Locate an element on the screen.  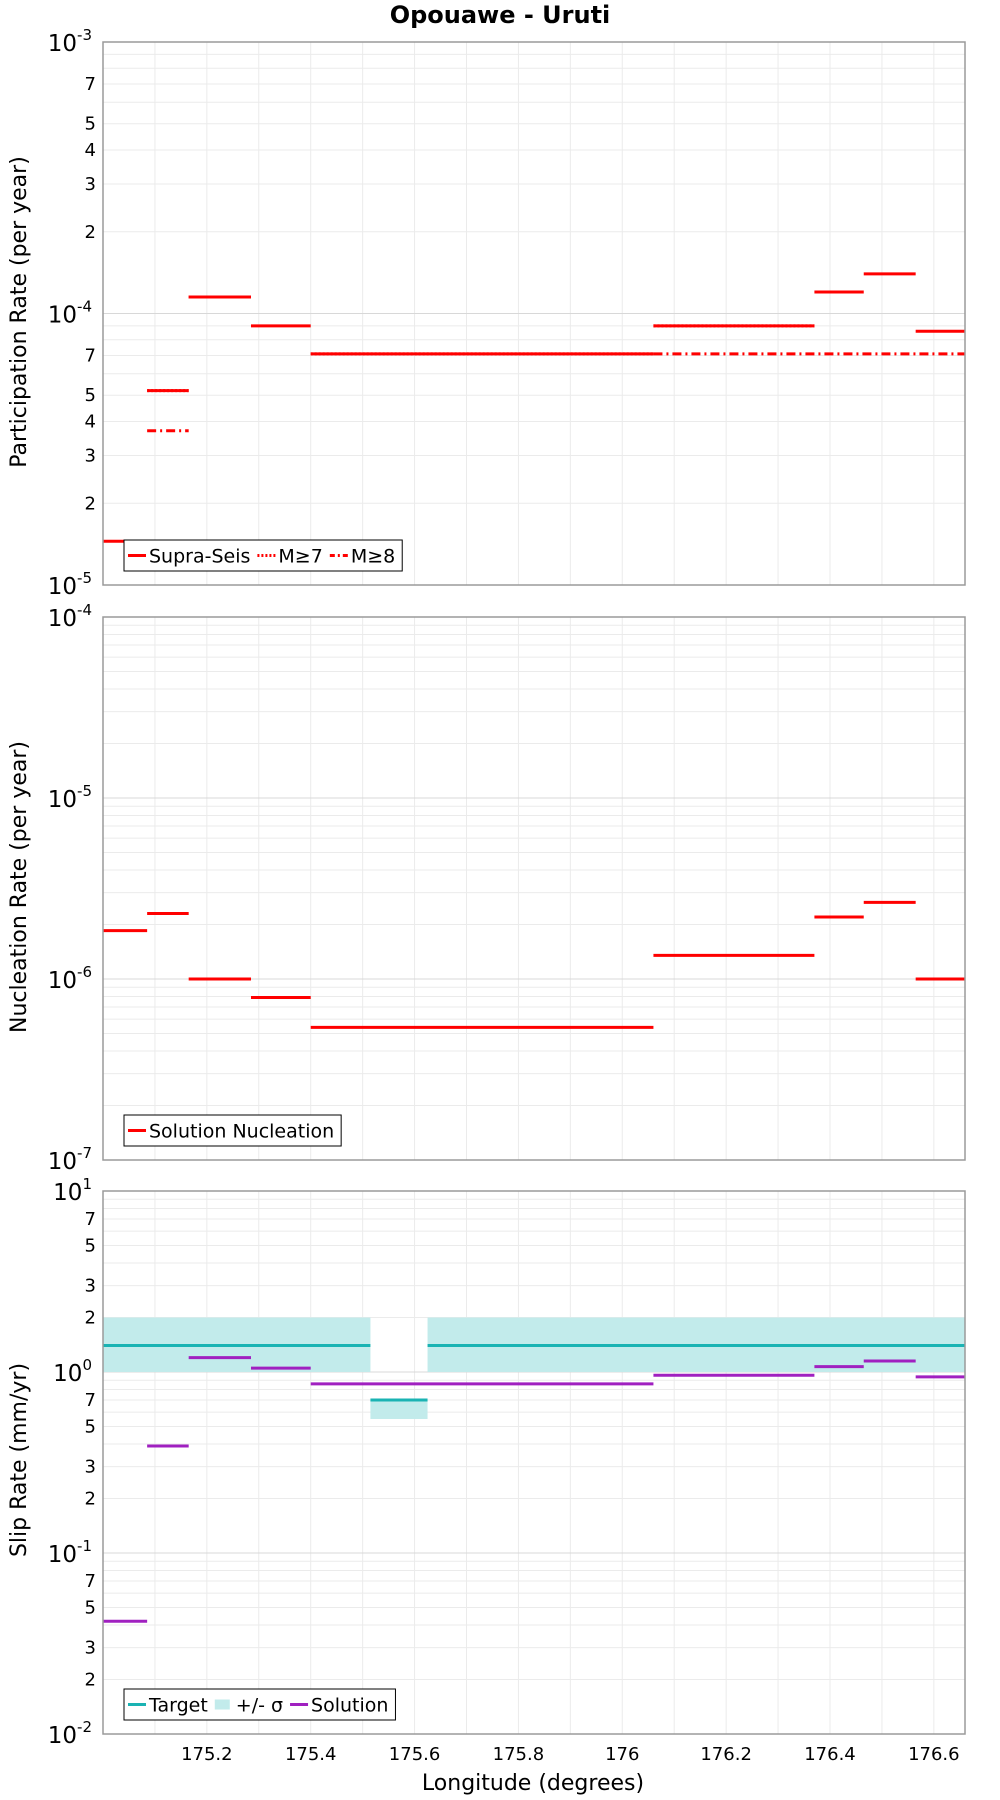
legend: Supra-Seis M≥7 M≥8 is located at coordinates (263, 555).